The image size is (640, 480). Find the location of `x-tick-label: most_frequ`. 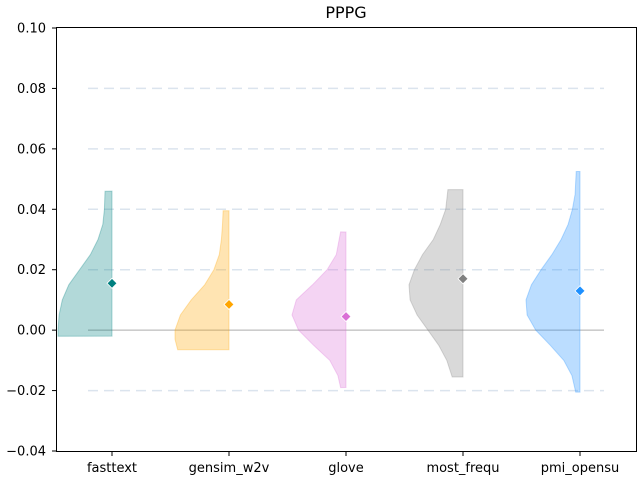

x-tick-label: most_frequ is located at coordinates (462, 468).